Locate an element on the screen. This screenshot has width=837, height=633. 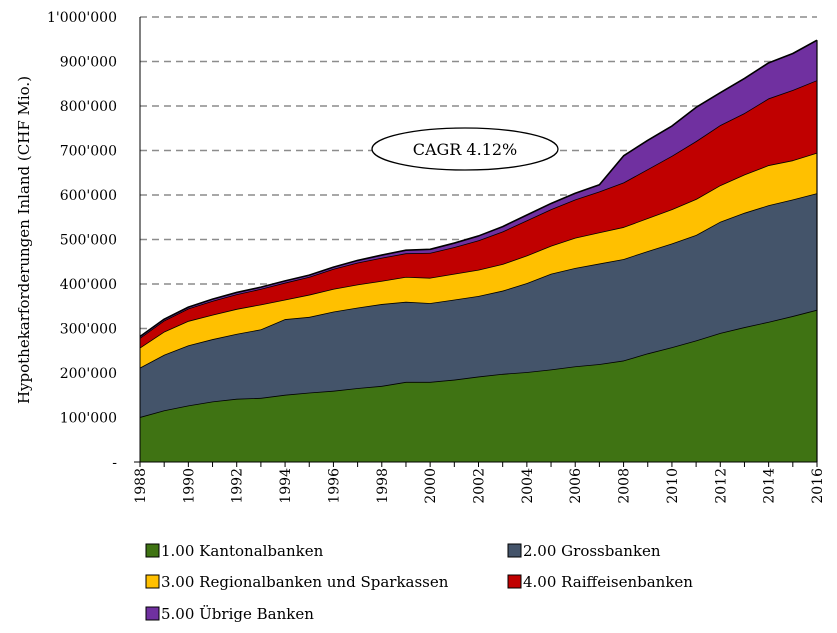
y-tick-label: 200'000 is located at coordinates (88, 374).